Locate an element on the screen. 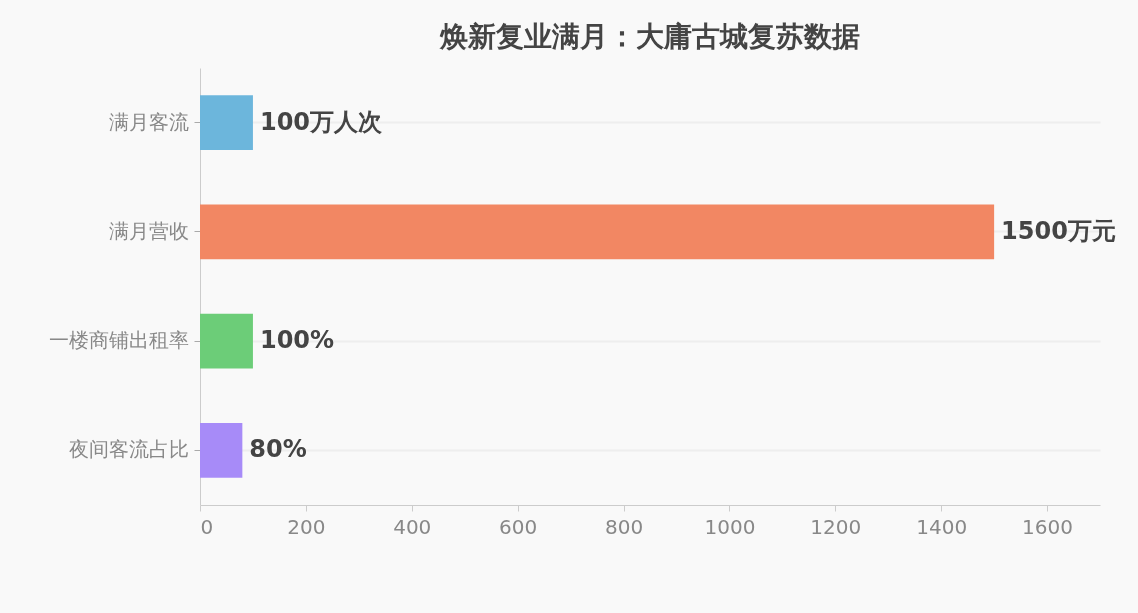 The image size is (1138, 613). data-label: 100% is located at coordinates (297, 340).